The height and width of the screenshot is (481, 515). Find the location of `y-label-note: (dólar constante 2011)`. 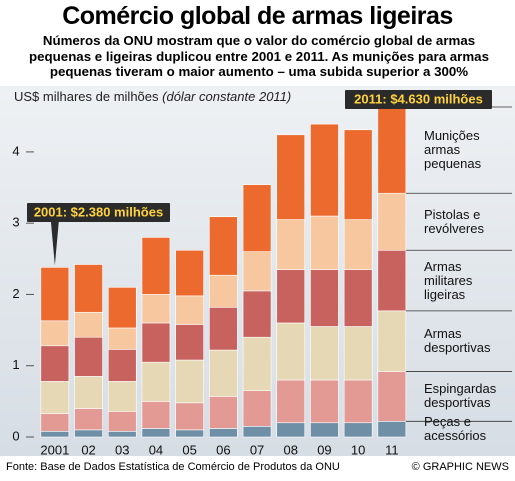

y-label-note: (dólar constante 2011) is located at coordinates (227, 96).